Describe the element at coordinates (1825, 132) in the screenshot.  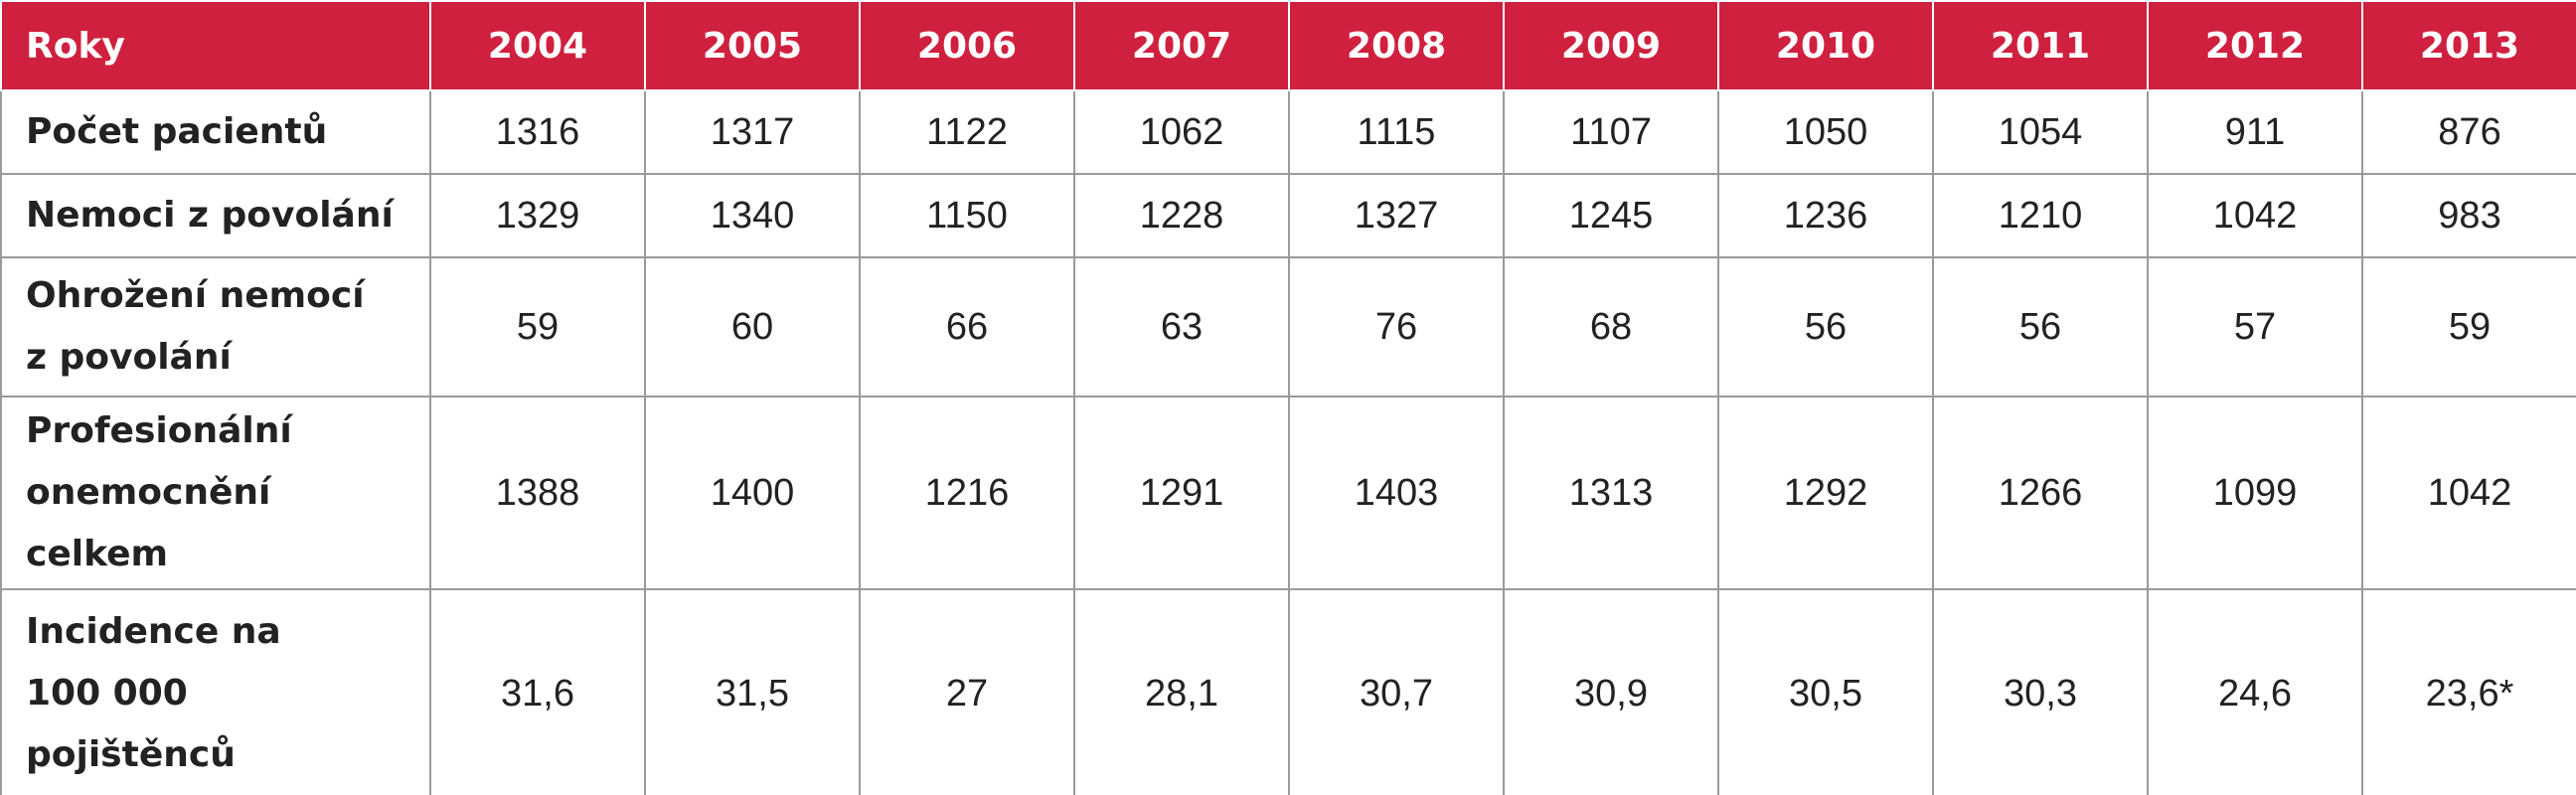
I see `value-cell: 1050` at that location.